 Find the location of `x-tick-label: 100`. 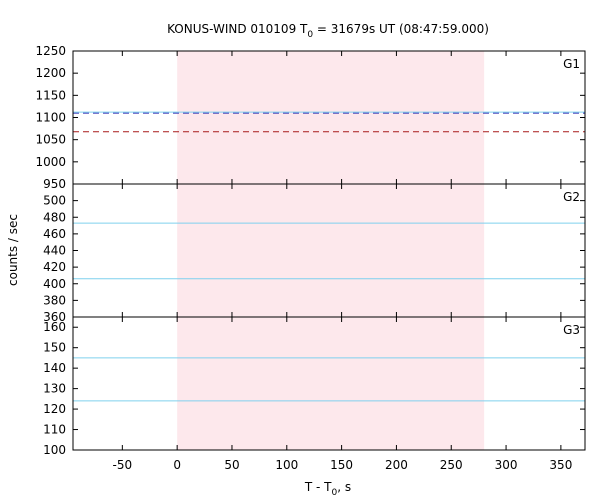

x-tick-label: 100 is located at coordinates (286, 465).